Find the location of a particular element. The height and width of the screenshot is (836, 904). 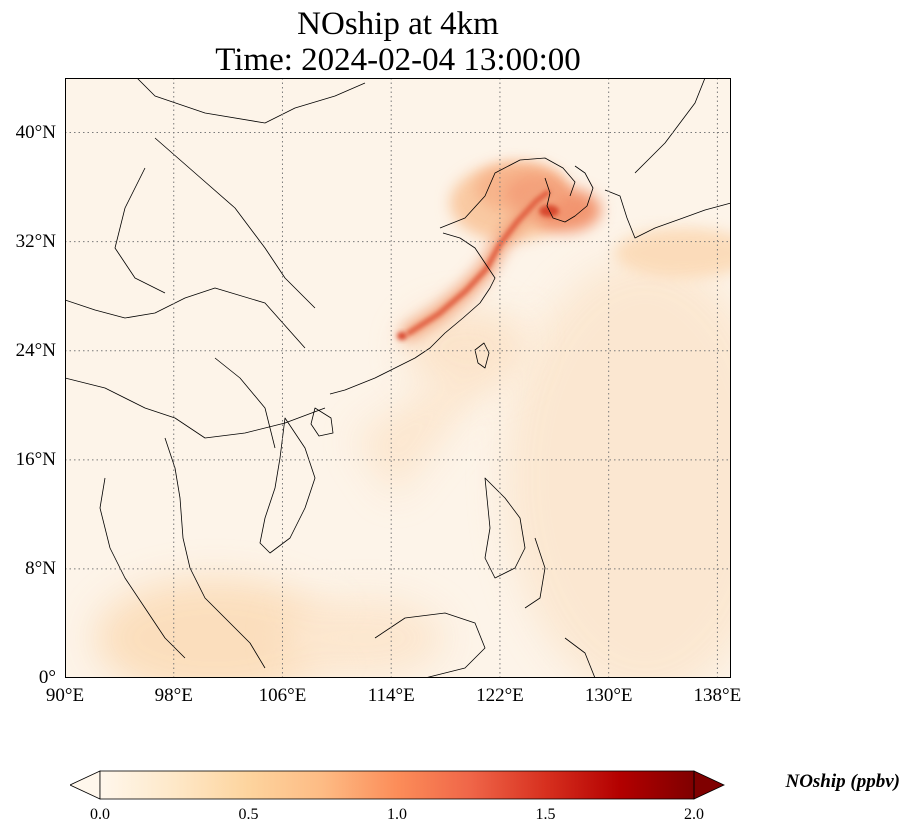

lon-tick-label: 90°E is located at coordinates (65, 695).